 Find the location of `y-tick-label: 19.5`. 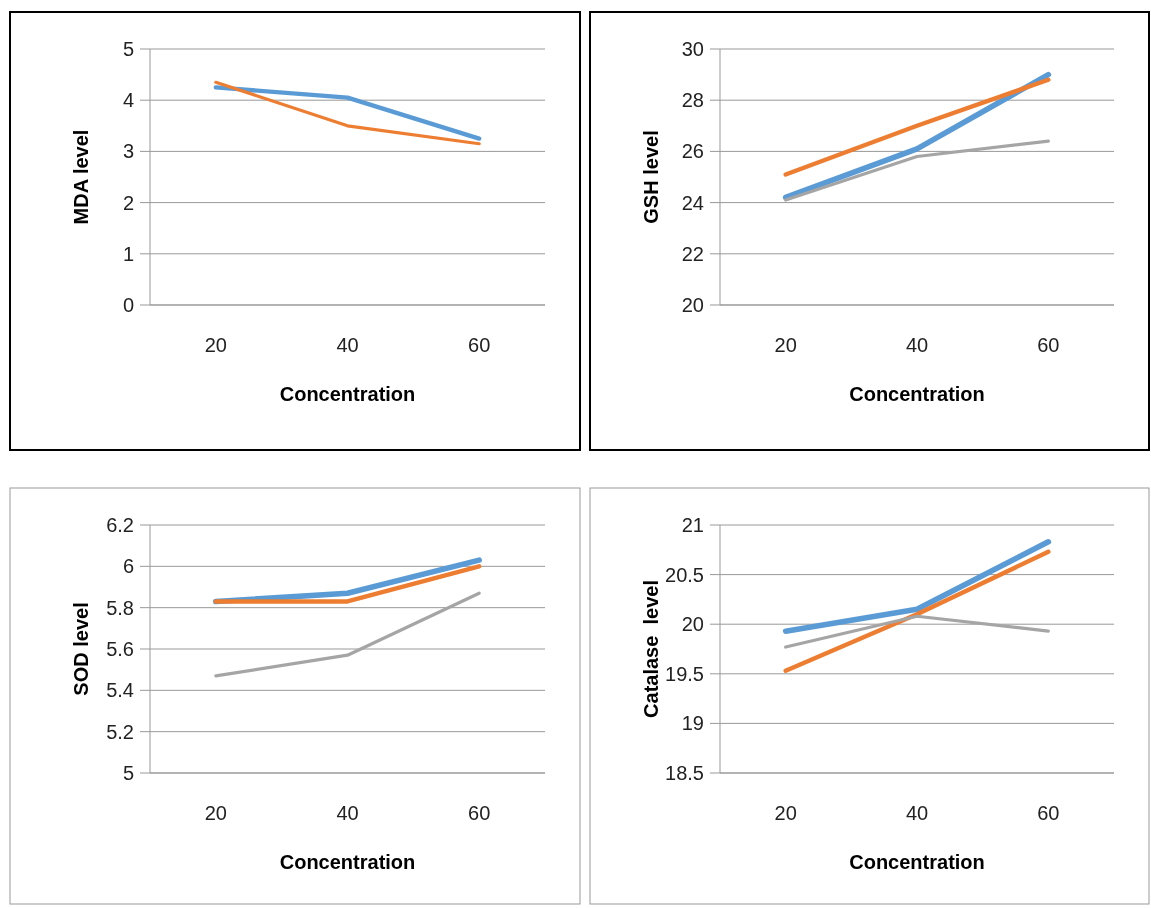

y-tick-label: 19.5 is located at coordinates (684, 673).